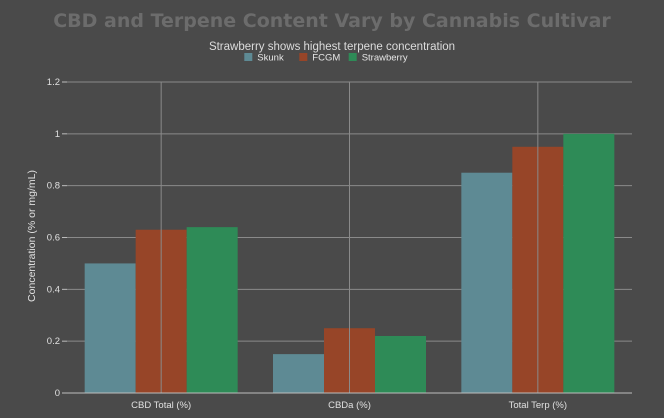  I want to click on y-tick-label: 0, so click(57, 393).